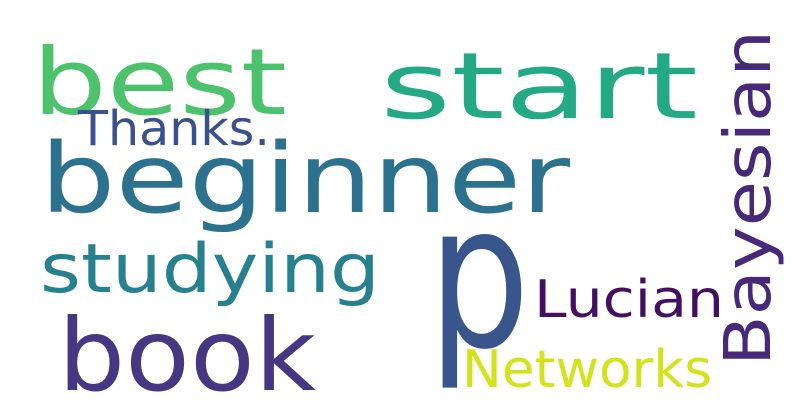 This screenshot has width=800, height=400. What do you see at coordinates (629, 300) in the screenshot?
I see `word-lucian: Lucian` at bounding box center [629, 300].